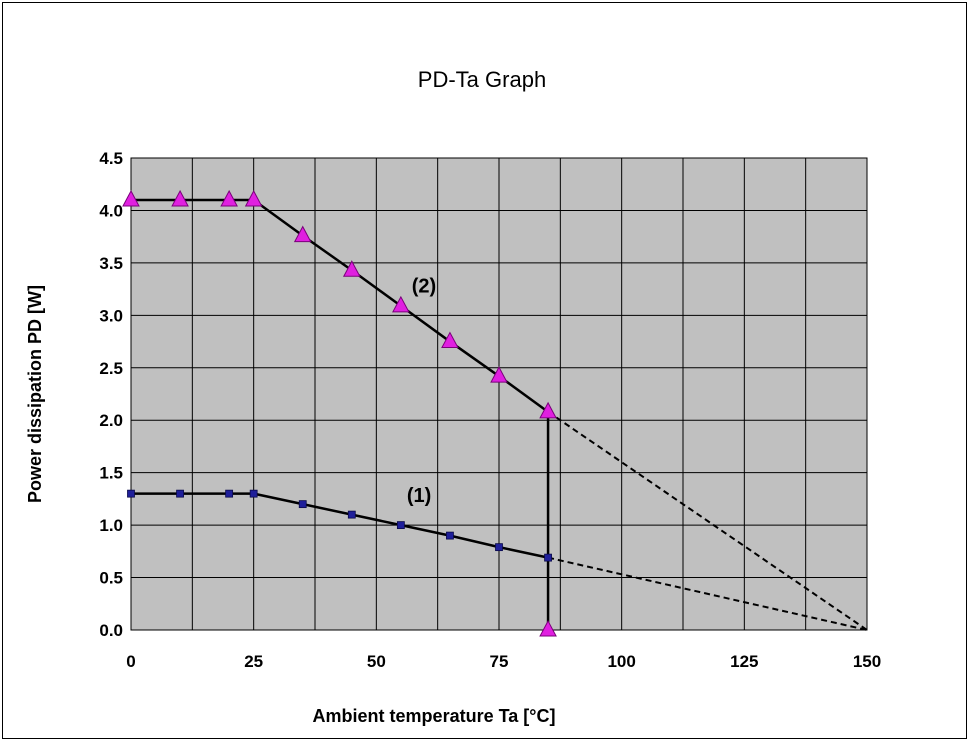 Image resolution: width=971 pixels, height=743 pixels. Describe the element at coordinates (376, 661) in the screenshot. I see `x-tick-label: 50` at that location.